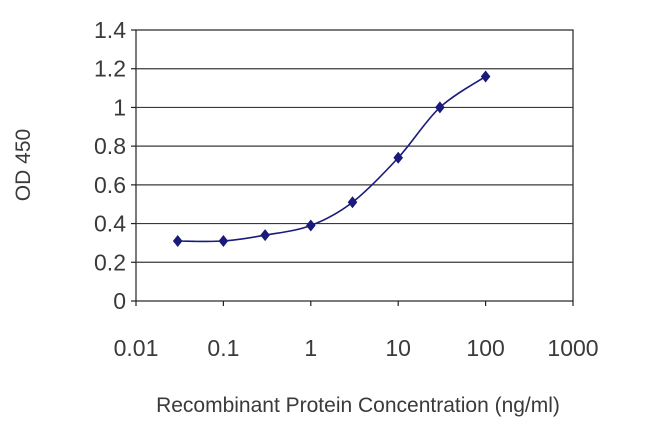 This screenshot has width=650, height=434. I want to click on x-tick-label: 0.01, so click(136, 348).